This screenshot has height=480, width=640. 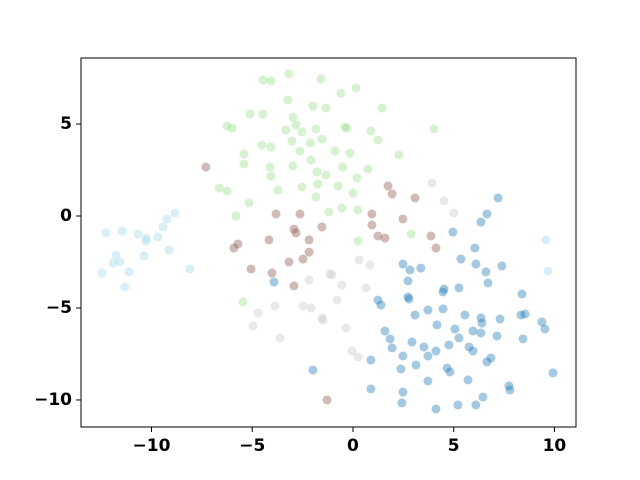 What do you see at coordinates (353, 446) in the screenshot?
I see `x-tick-label: 0` at bounding box center [353, 446].